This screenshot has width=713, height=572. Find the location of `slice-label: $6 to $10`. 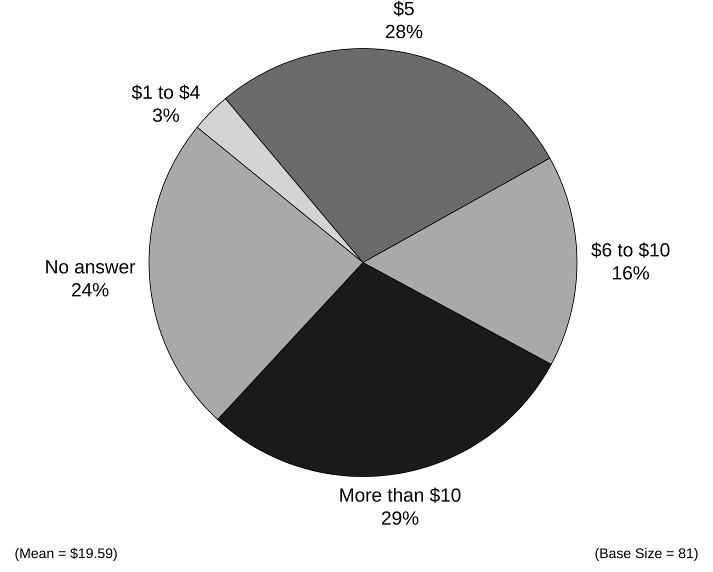

slice-label: $6 to $10 is located at coordinates (630, 250).